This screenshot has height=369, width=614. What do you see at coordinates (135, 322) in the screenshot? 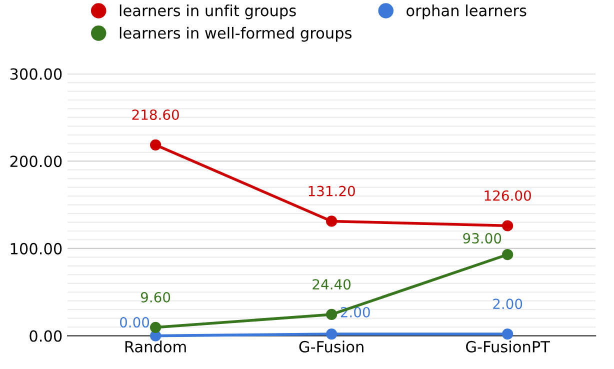
I see `data-label: 0.00` at bounding box center [135, 322].